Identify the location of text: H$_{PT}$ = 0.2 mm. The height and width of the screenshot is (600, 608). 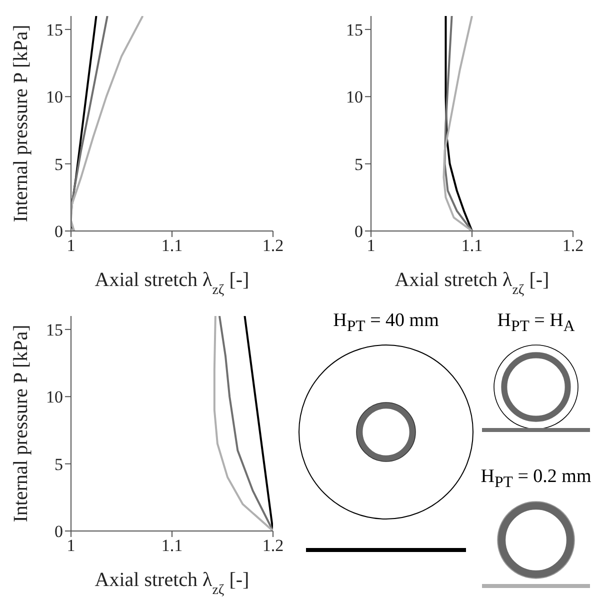
(536, 479).